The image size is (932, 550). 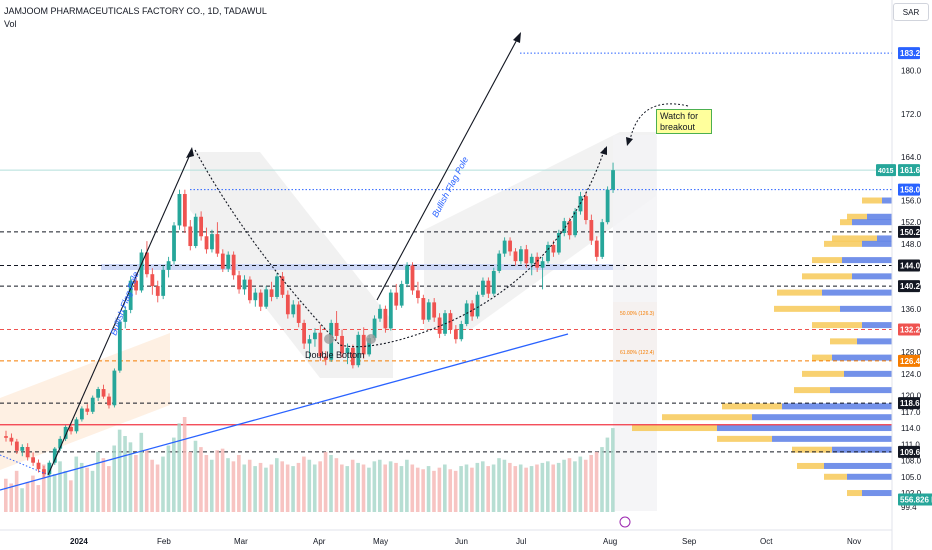 What do you see at coordinates (910, 266) in the screenshot?
I see `price-tag-4: 144.0` at bounding box center [910, 266].